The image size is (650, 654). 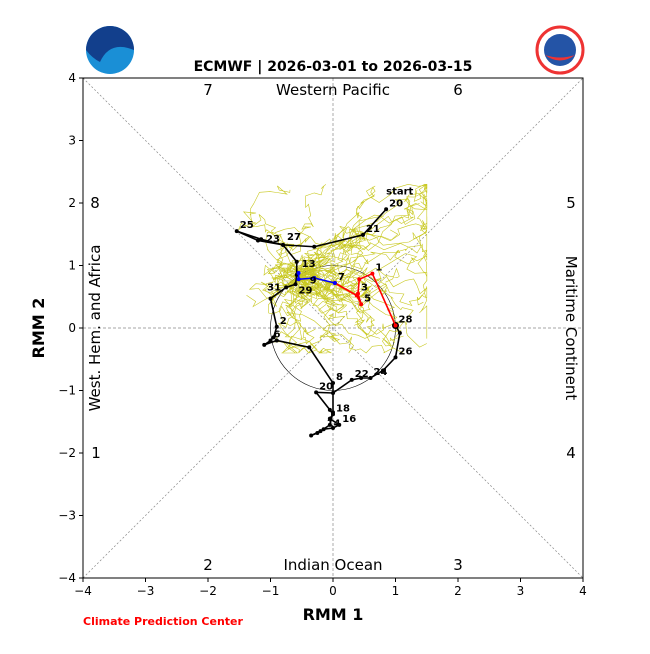 What do you see at coordinates (67, 578) in the screenshot?
I see `y-tick-label: −4` at bounding box center [67, 578].